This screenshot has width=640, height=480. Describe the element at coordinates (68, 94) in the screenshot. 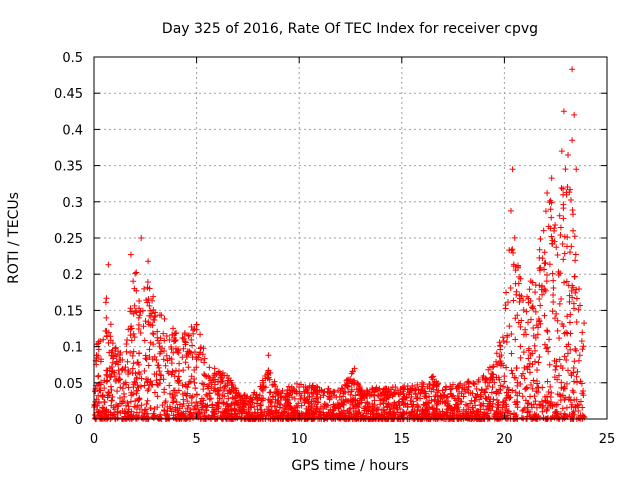

I see `y-tick-label: 0.45` at that location.